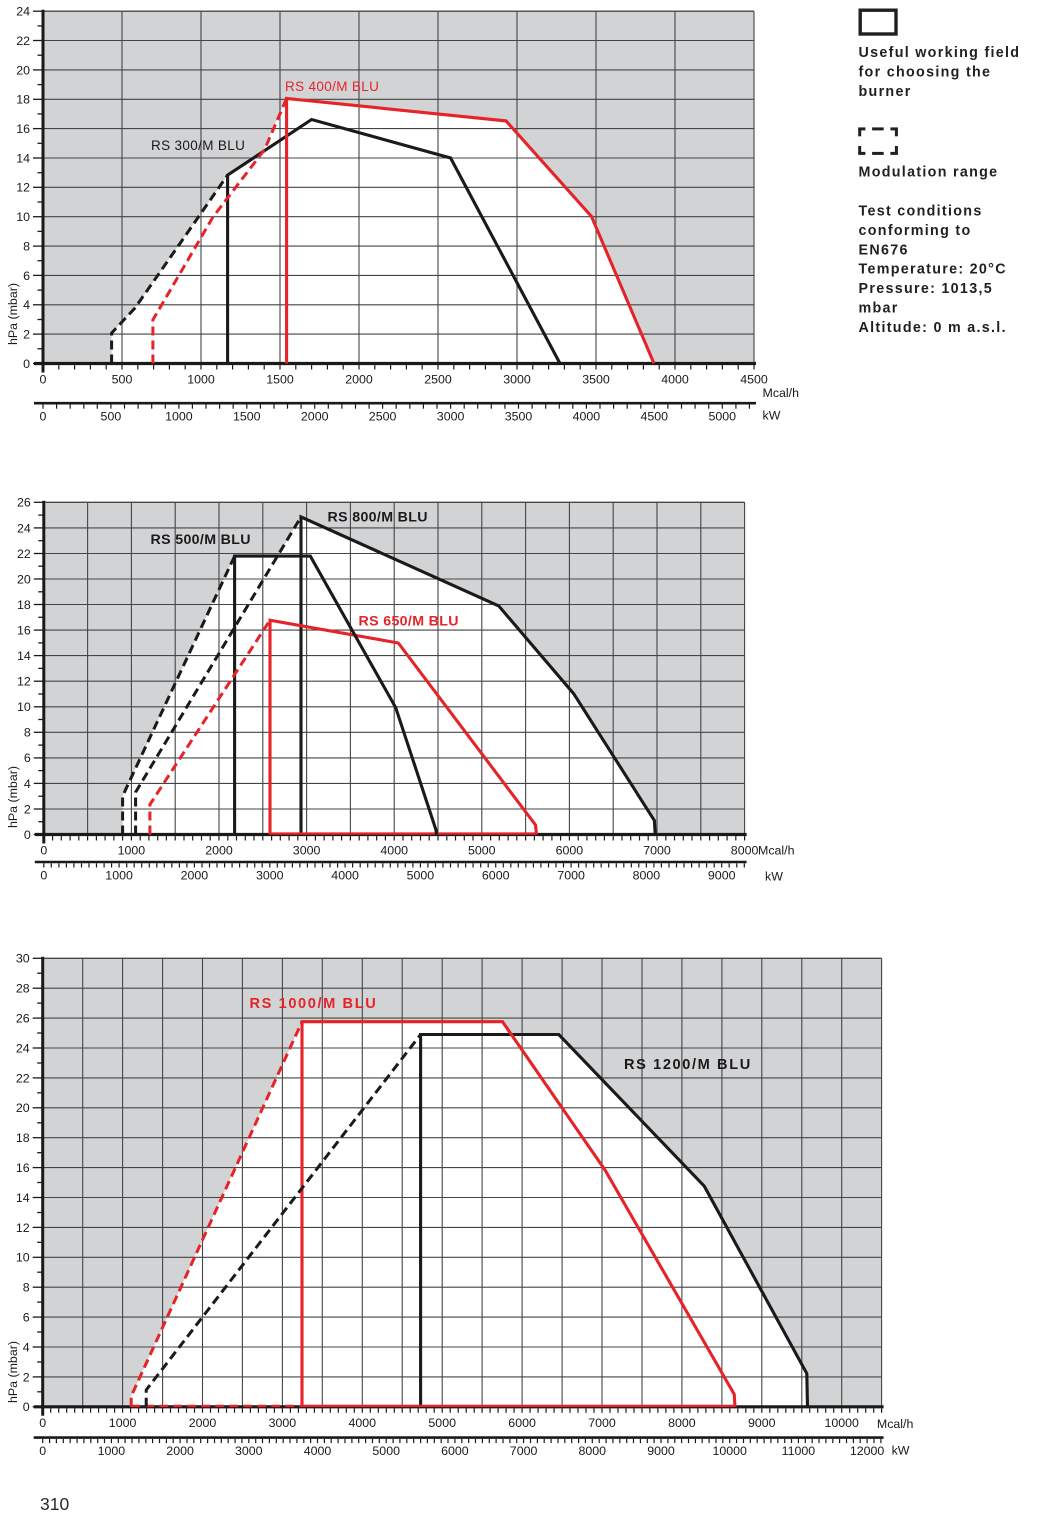 The height and width of the screenshot is (1516, 1041). Describe the element at coordinates (332, 86) in the screenshot. I see `svg-text: RS 400/M BLU` at that location.